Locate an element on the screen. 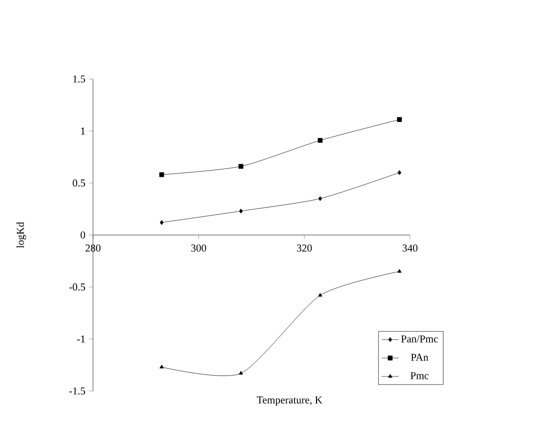 This screenshot has height=427, width=552. x-axis-title: Temperature, K is located at coordinates (289, 401).